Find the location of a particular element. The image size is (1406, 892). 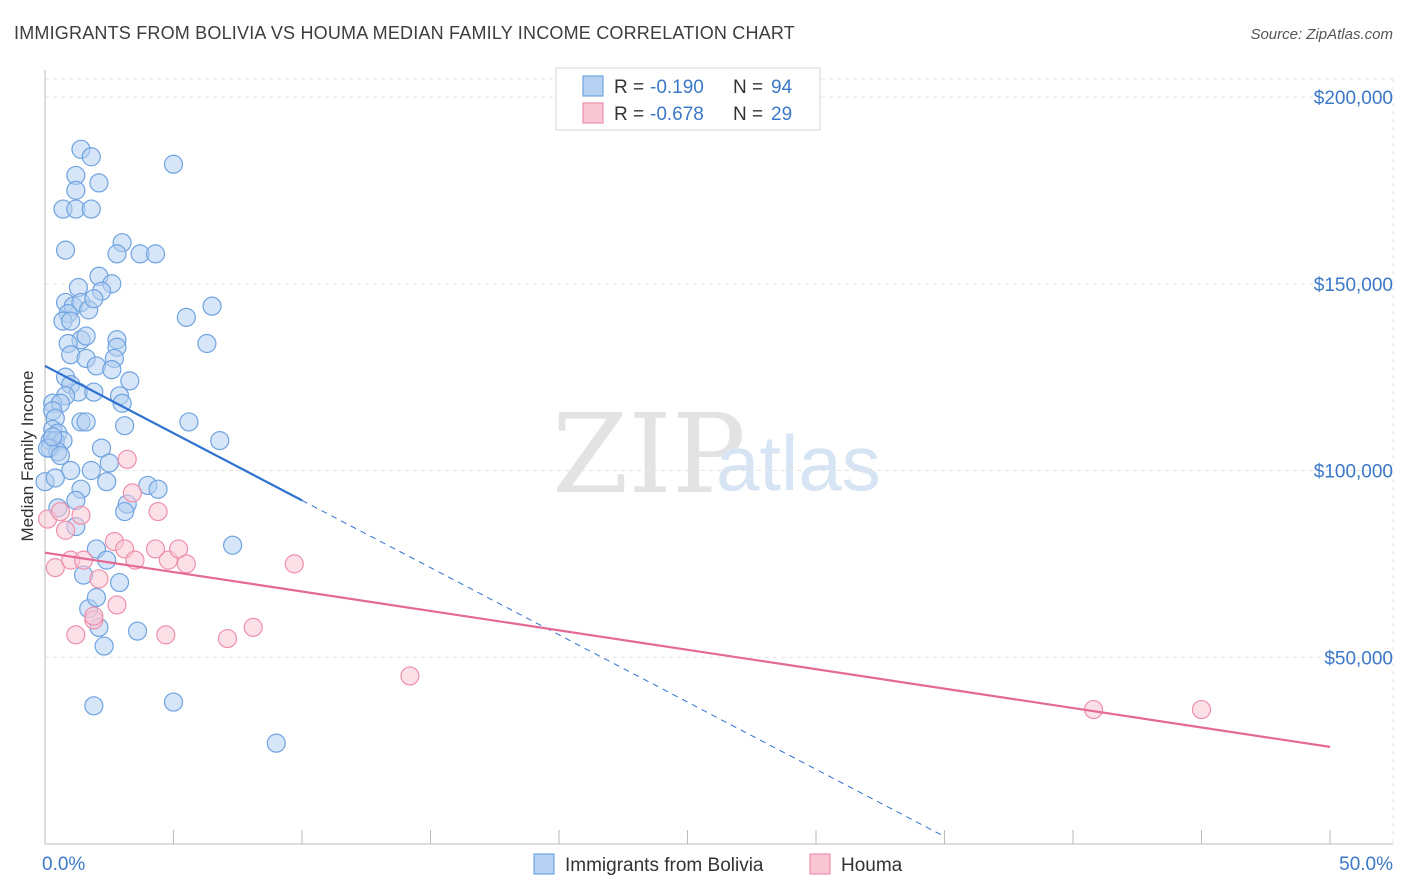

watermark: ZIP atlas is located at coordinates (716, 454).